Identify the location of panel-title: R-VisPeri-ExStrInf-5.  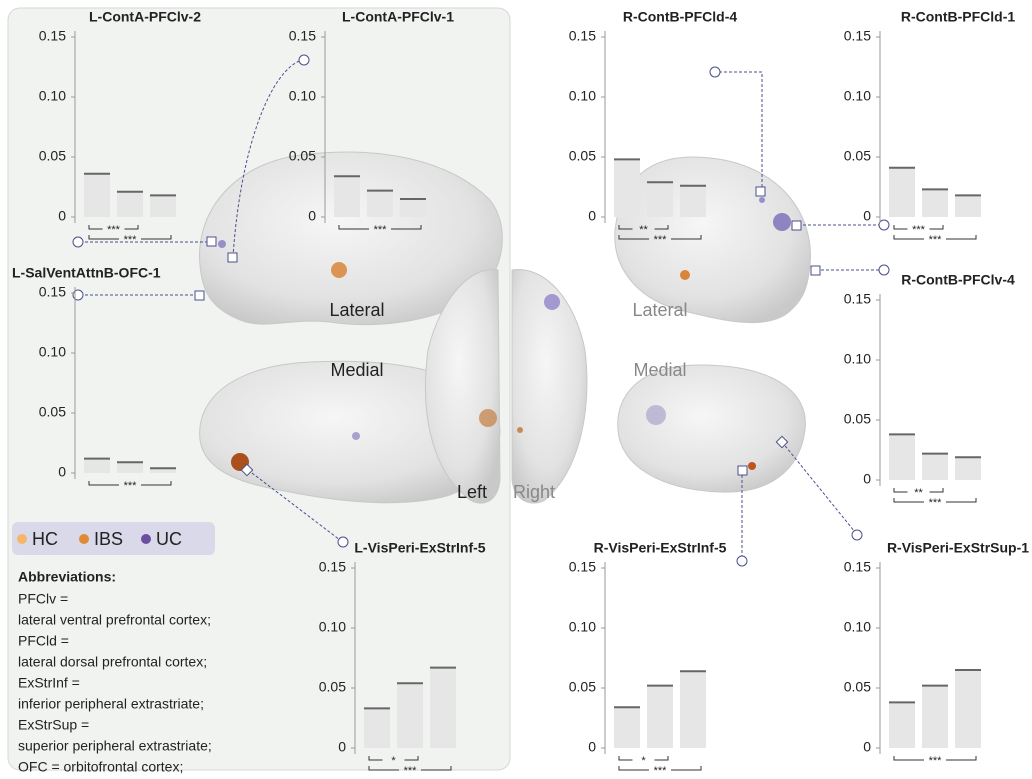
(660, 548).